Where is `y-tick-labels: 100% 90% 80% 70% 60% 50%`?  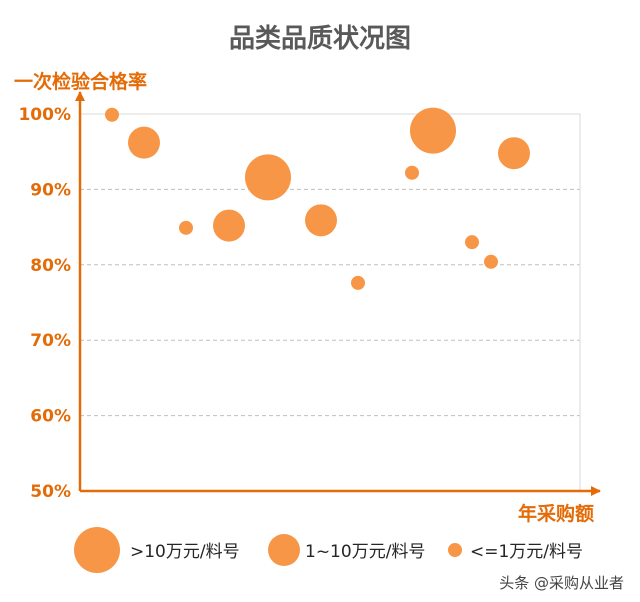
y-tick-labels: 100% 90% 80% 70% 60% 50% is located at coordinates (44, 303).